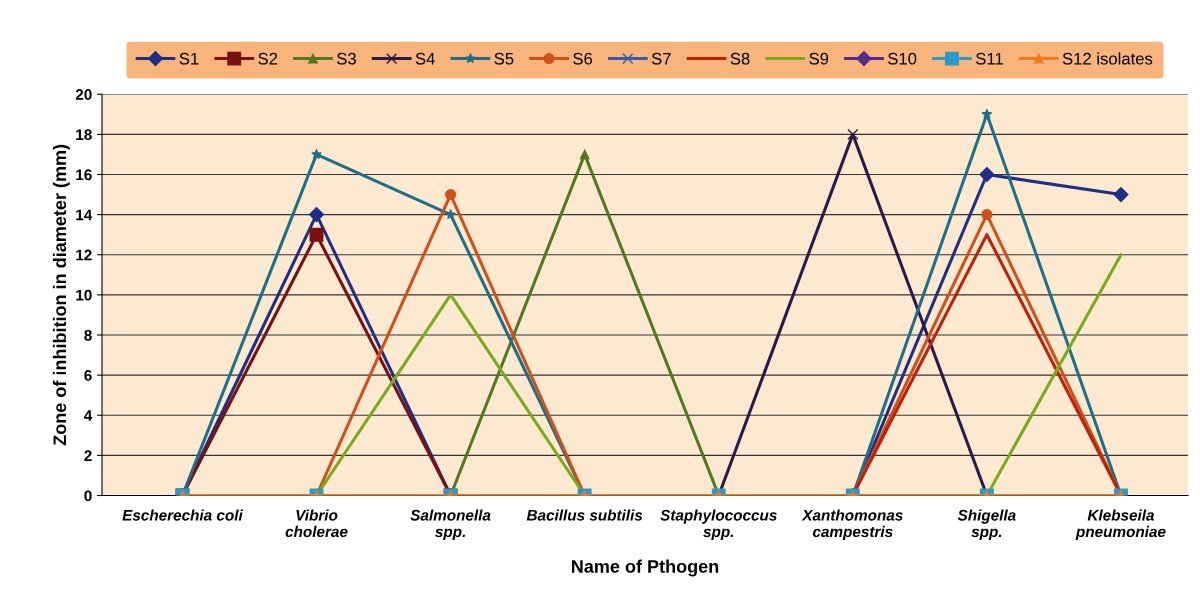 The width and height of the screenshot is (1200, 608). I want to click on x-tick-label: Staphylococcus spp., so click(718, 525).